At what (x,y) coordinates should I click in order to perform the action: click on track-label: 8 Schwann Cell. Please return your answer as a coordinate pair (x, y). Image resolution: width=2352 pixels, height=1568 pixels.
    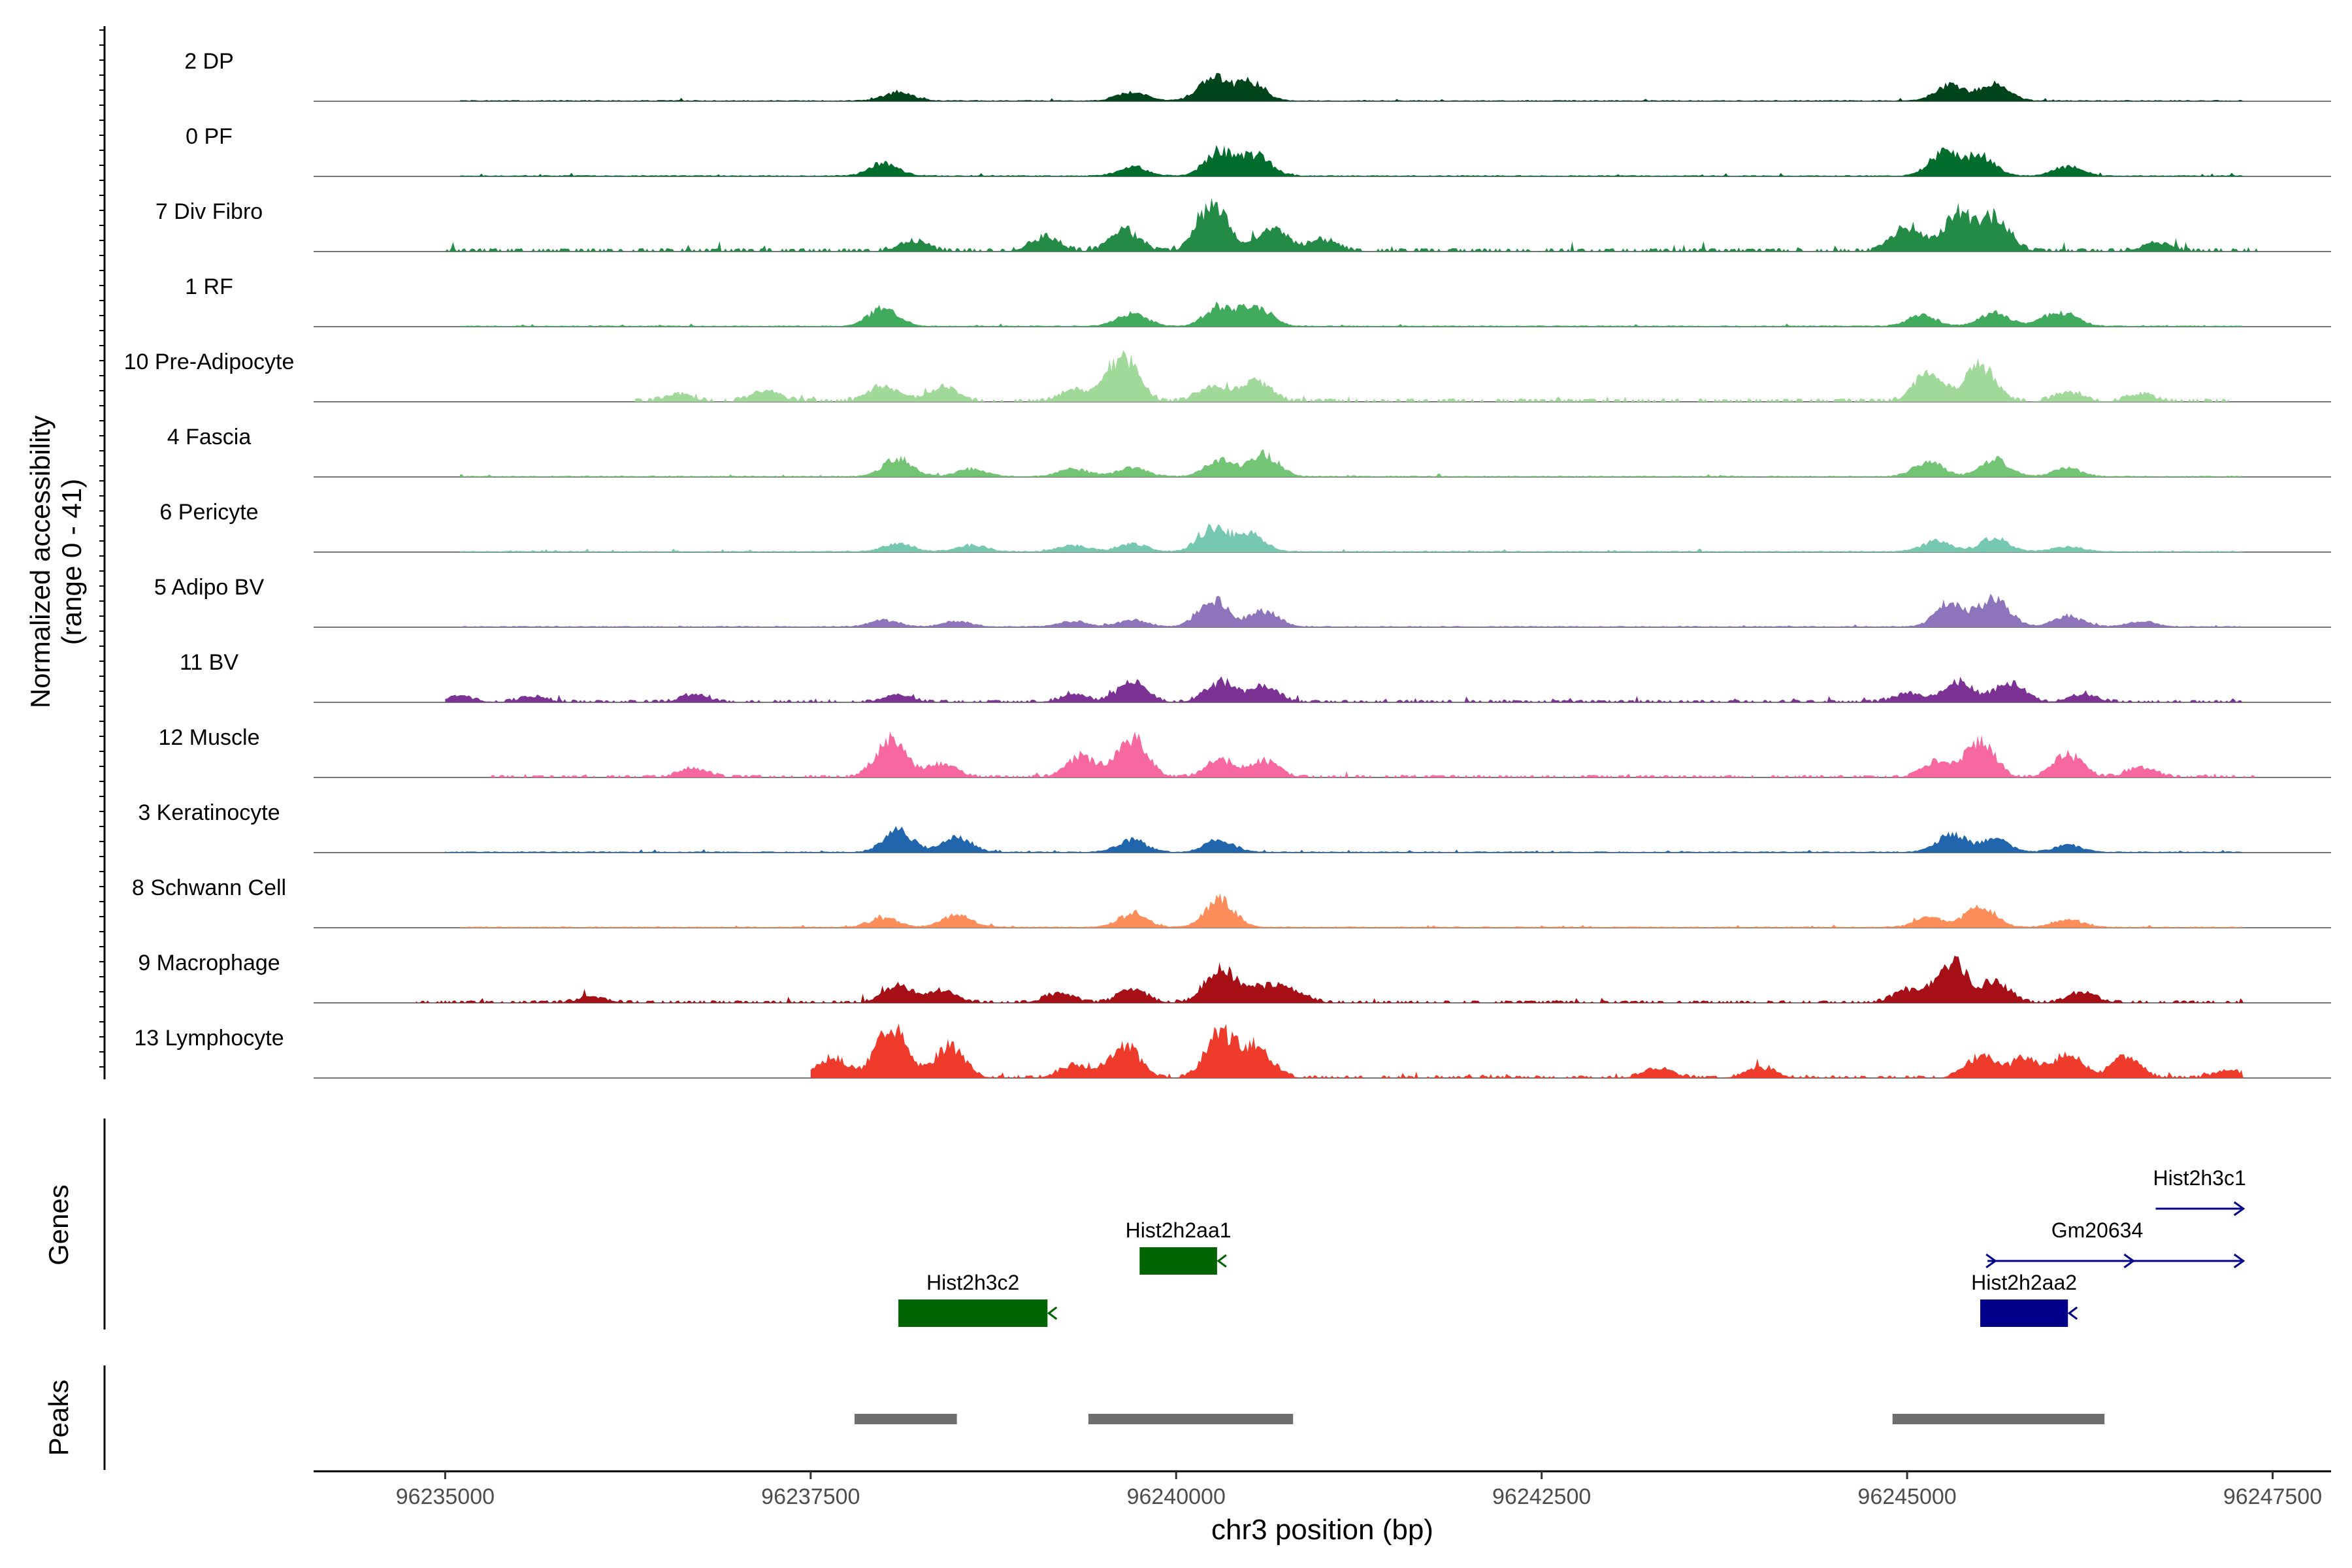
    Looking at the image, I should click on (209, 887).